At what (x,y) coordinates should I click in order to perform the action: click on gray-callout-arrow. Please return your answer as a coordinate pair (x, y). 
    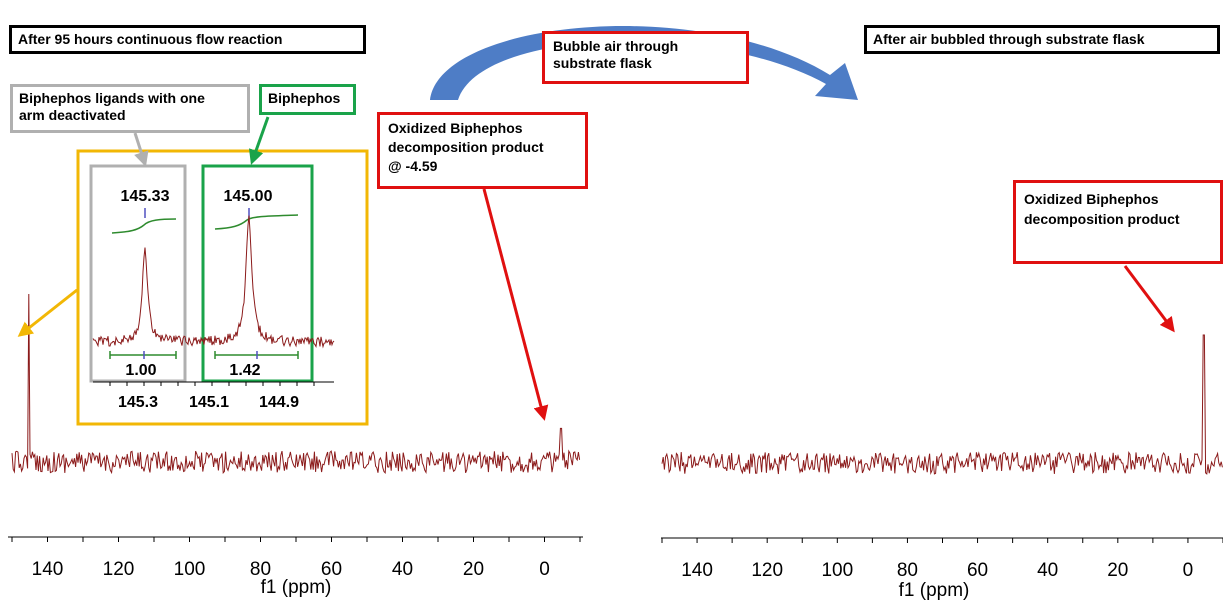
    Looking at the image, I should click on (141, 149).